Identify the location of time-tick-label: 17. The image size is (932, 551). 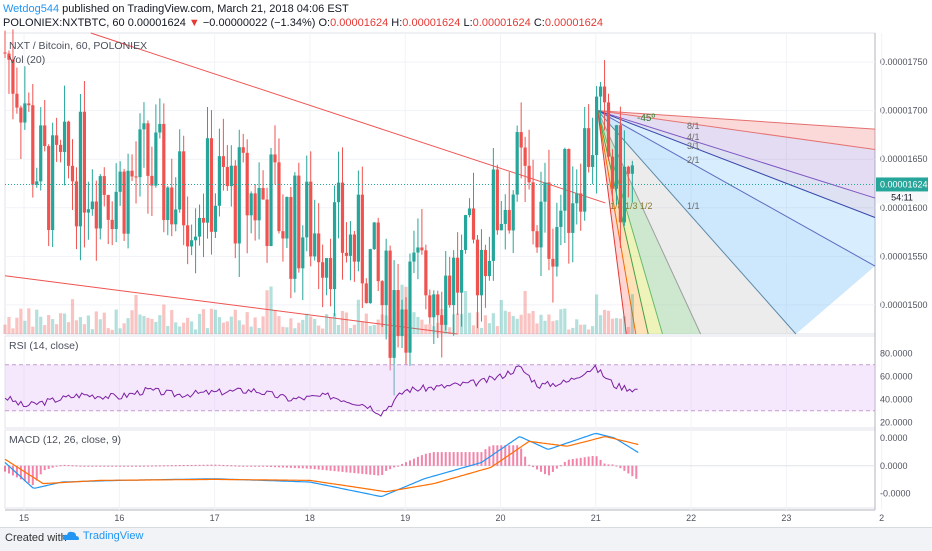
(215, 518).